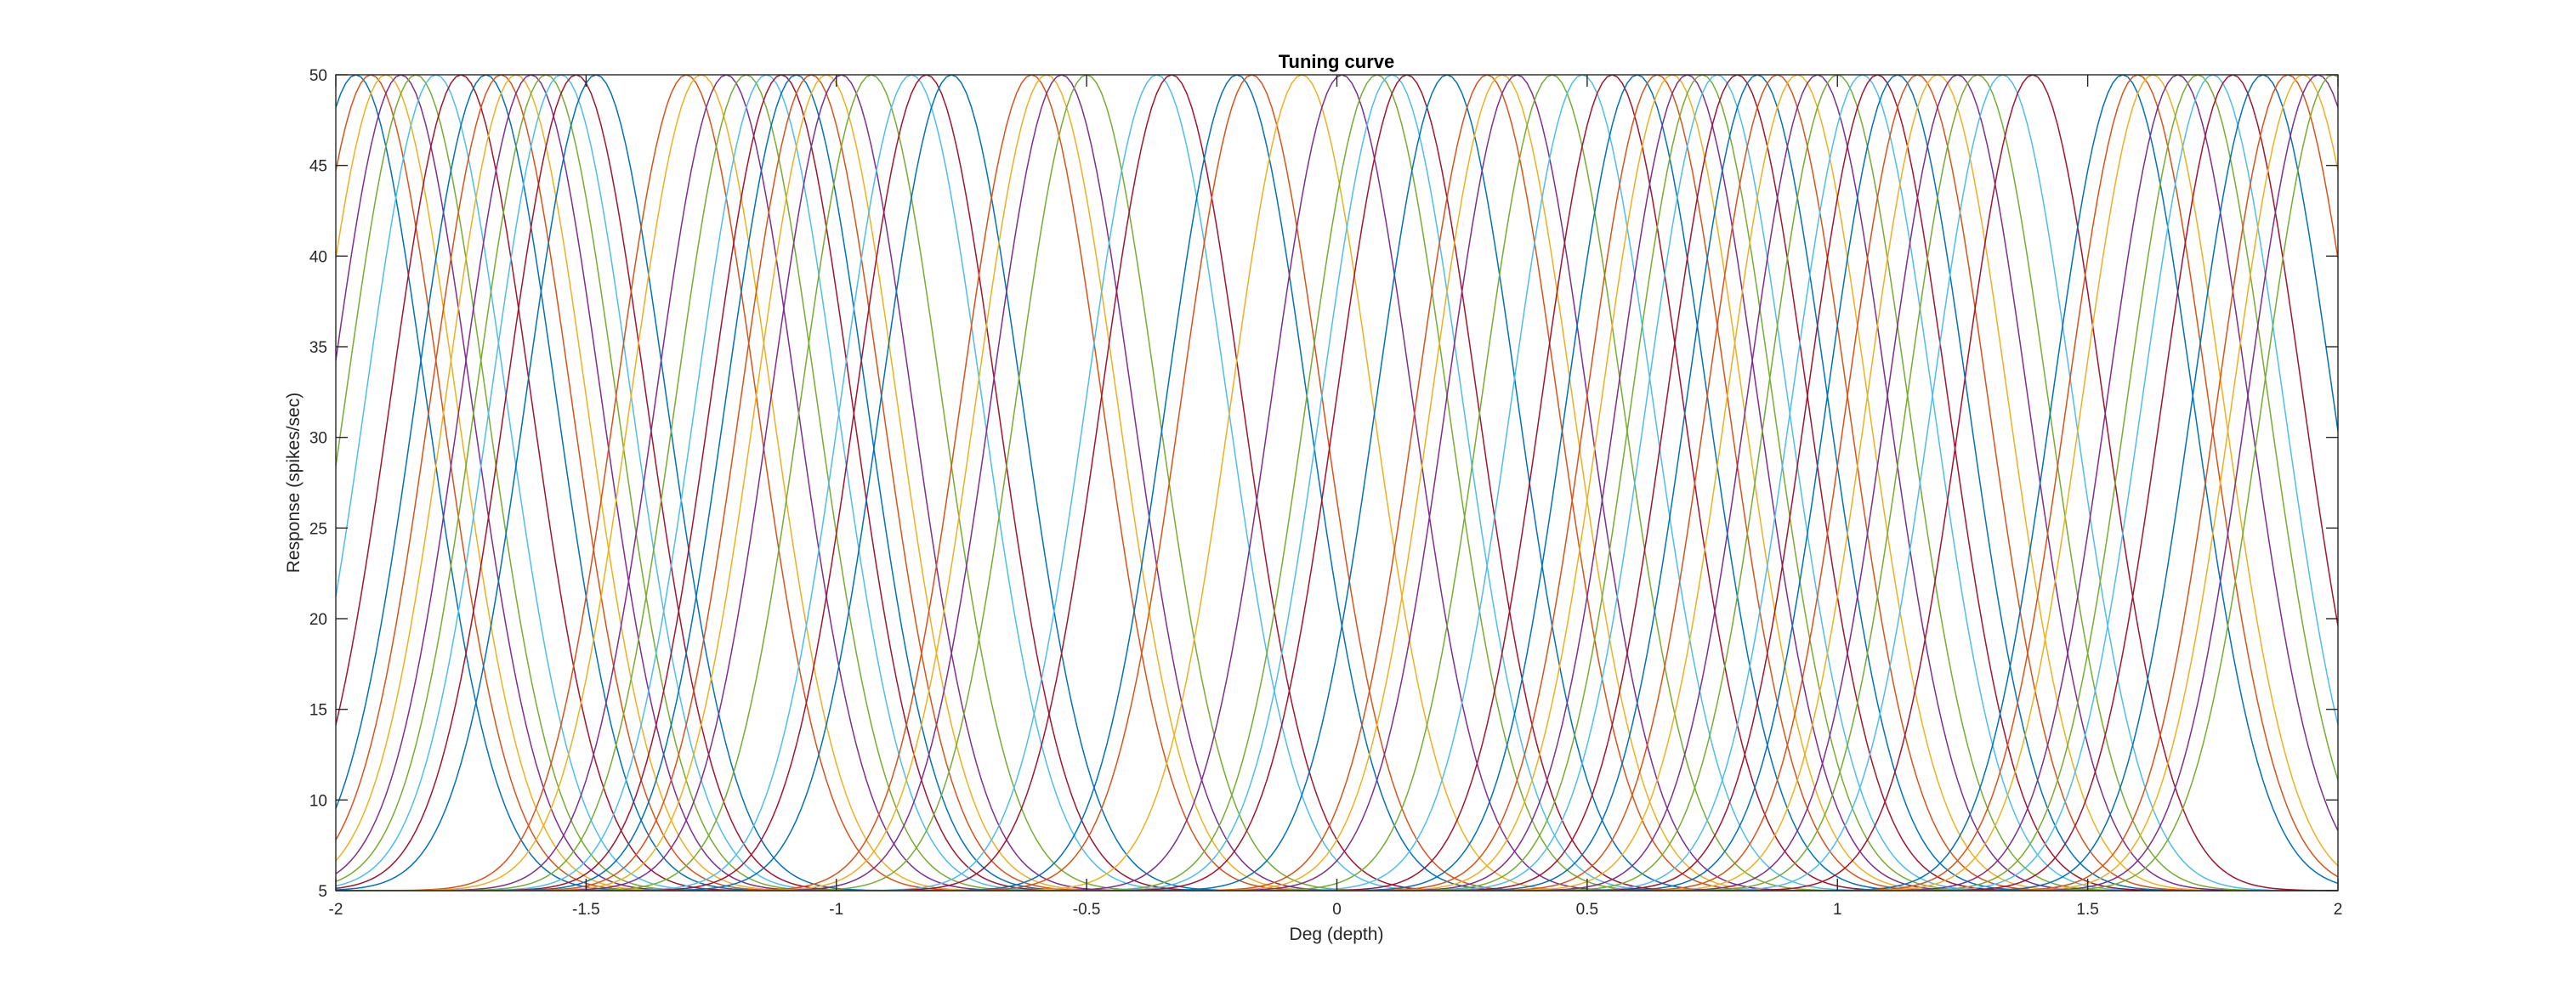 The image size is (2576, 996). I want to click on chart-title: Tuning curve, so click(1337, 61).